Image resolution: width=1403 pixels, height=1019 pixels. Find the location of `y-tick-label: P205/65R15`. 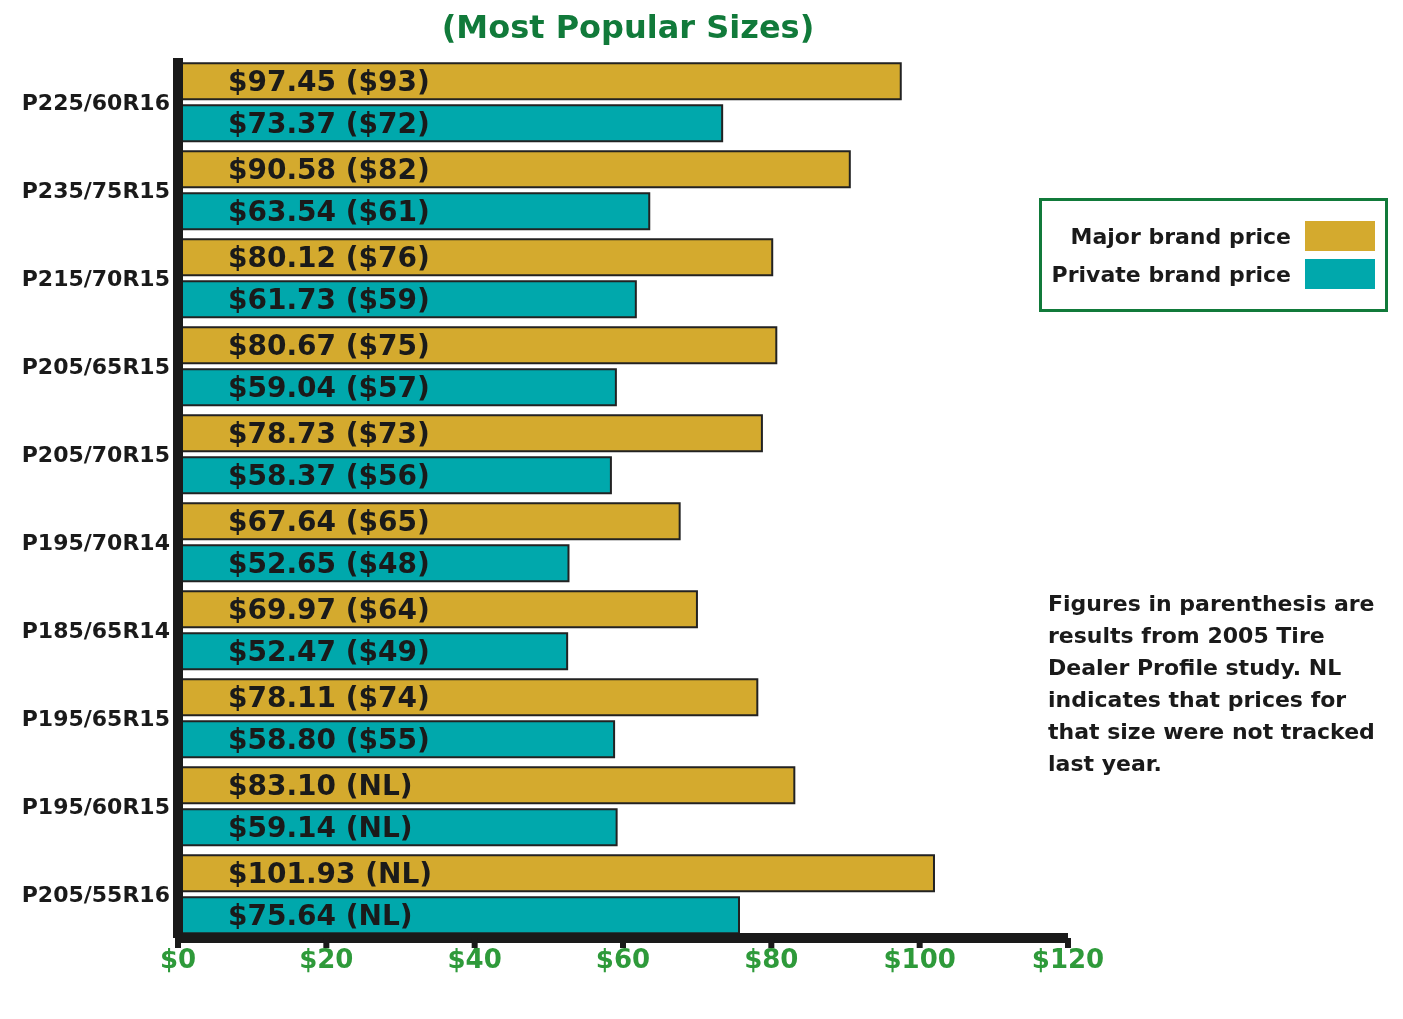

y-tick-label: P205/65R15 is located at coordinates (95, 366).